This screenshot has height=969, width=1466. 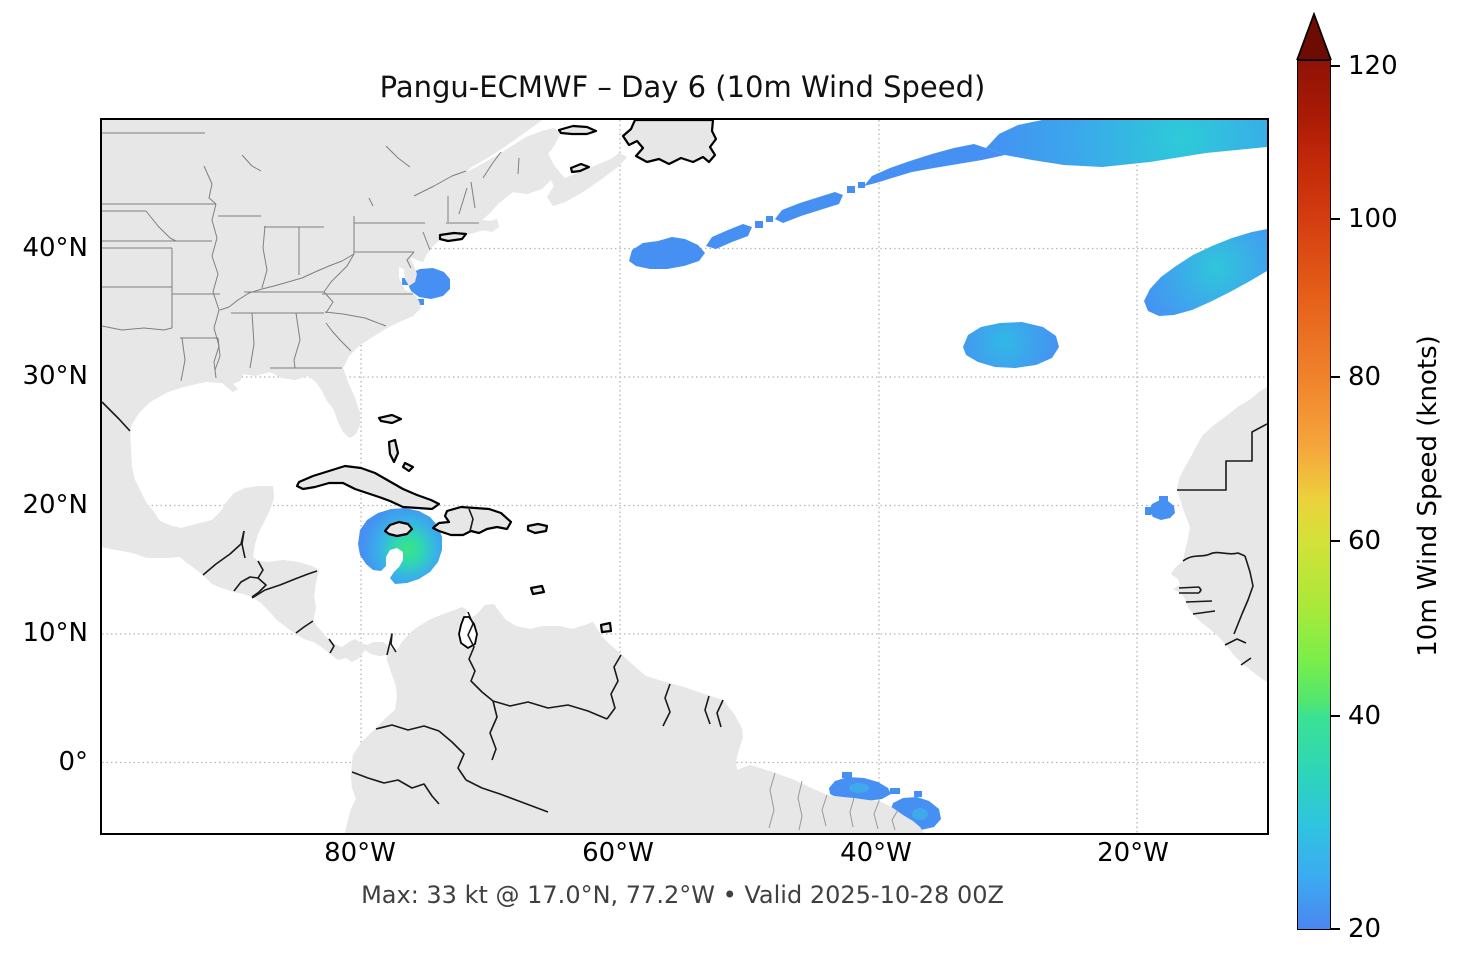 I want to click on lat-tick-40n: 40°N, so click(x=55, y=248).